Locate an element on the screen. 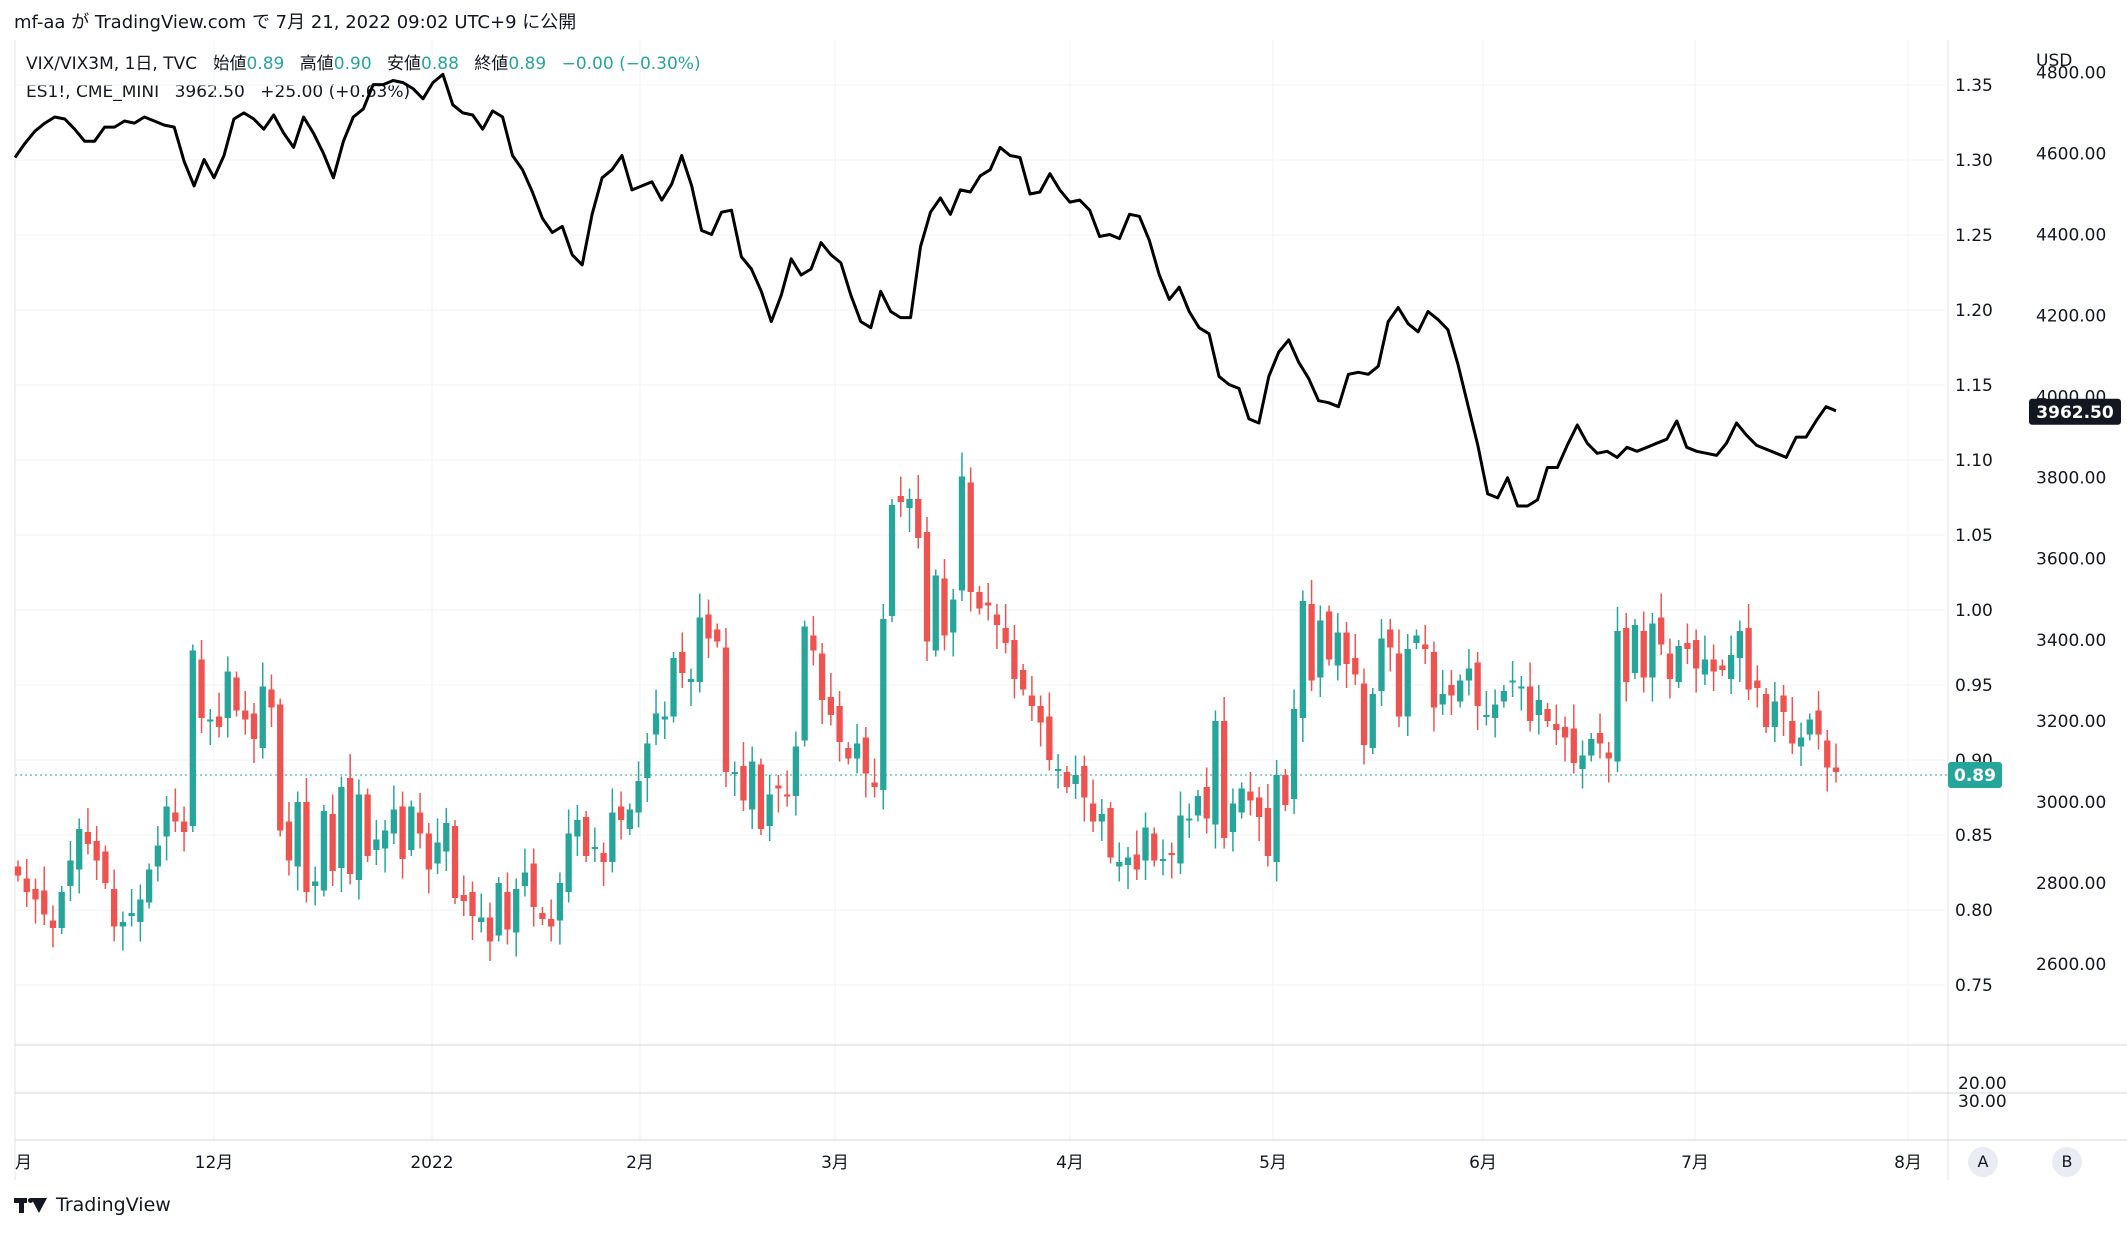 This screenshot has width=2127, height=1233. right-axis-tick-label: 4200.00 is located at coordinates (2071, 317).